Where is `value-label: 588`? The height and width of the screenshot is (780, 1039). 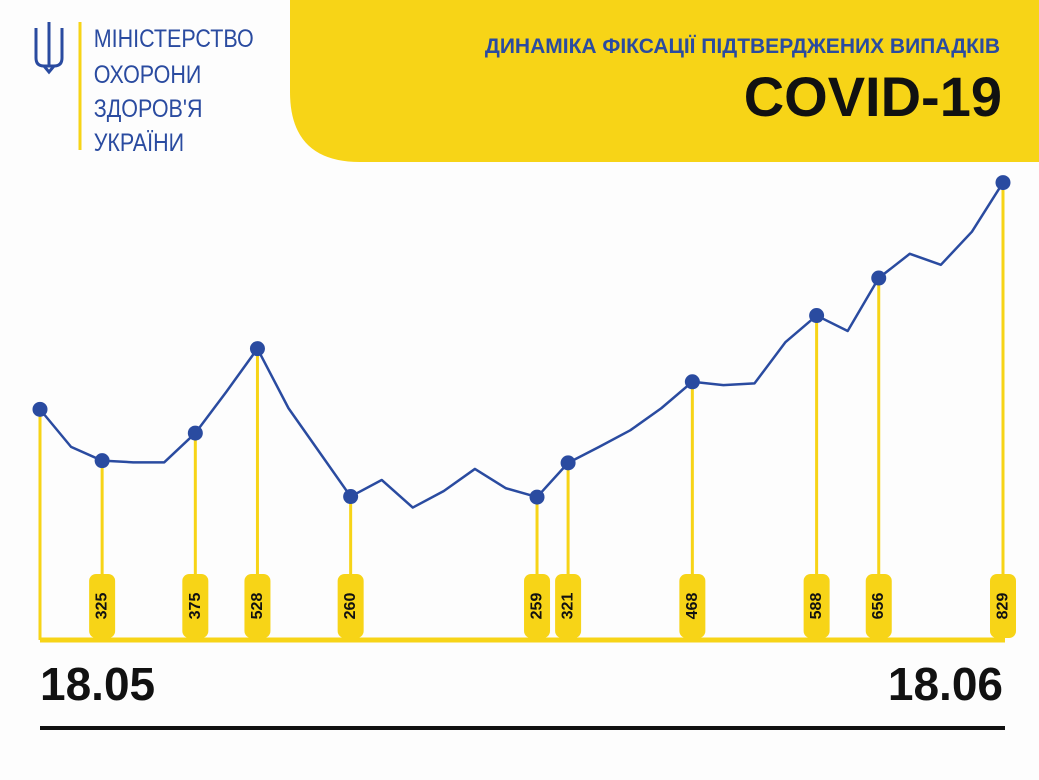 value-label: 588 is located at coordinates (816, 606).